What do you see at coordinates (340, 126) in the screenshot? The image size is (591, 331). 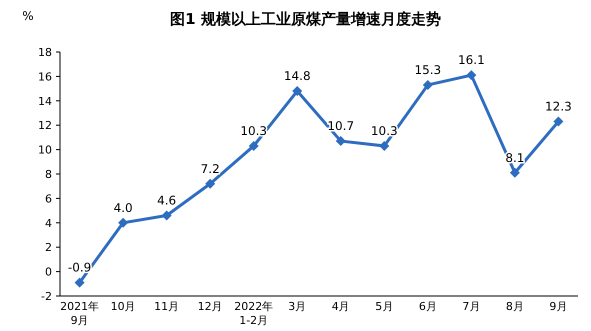 I see `data-label: 10.7` at bounding box center [340, 126].